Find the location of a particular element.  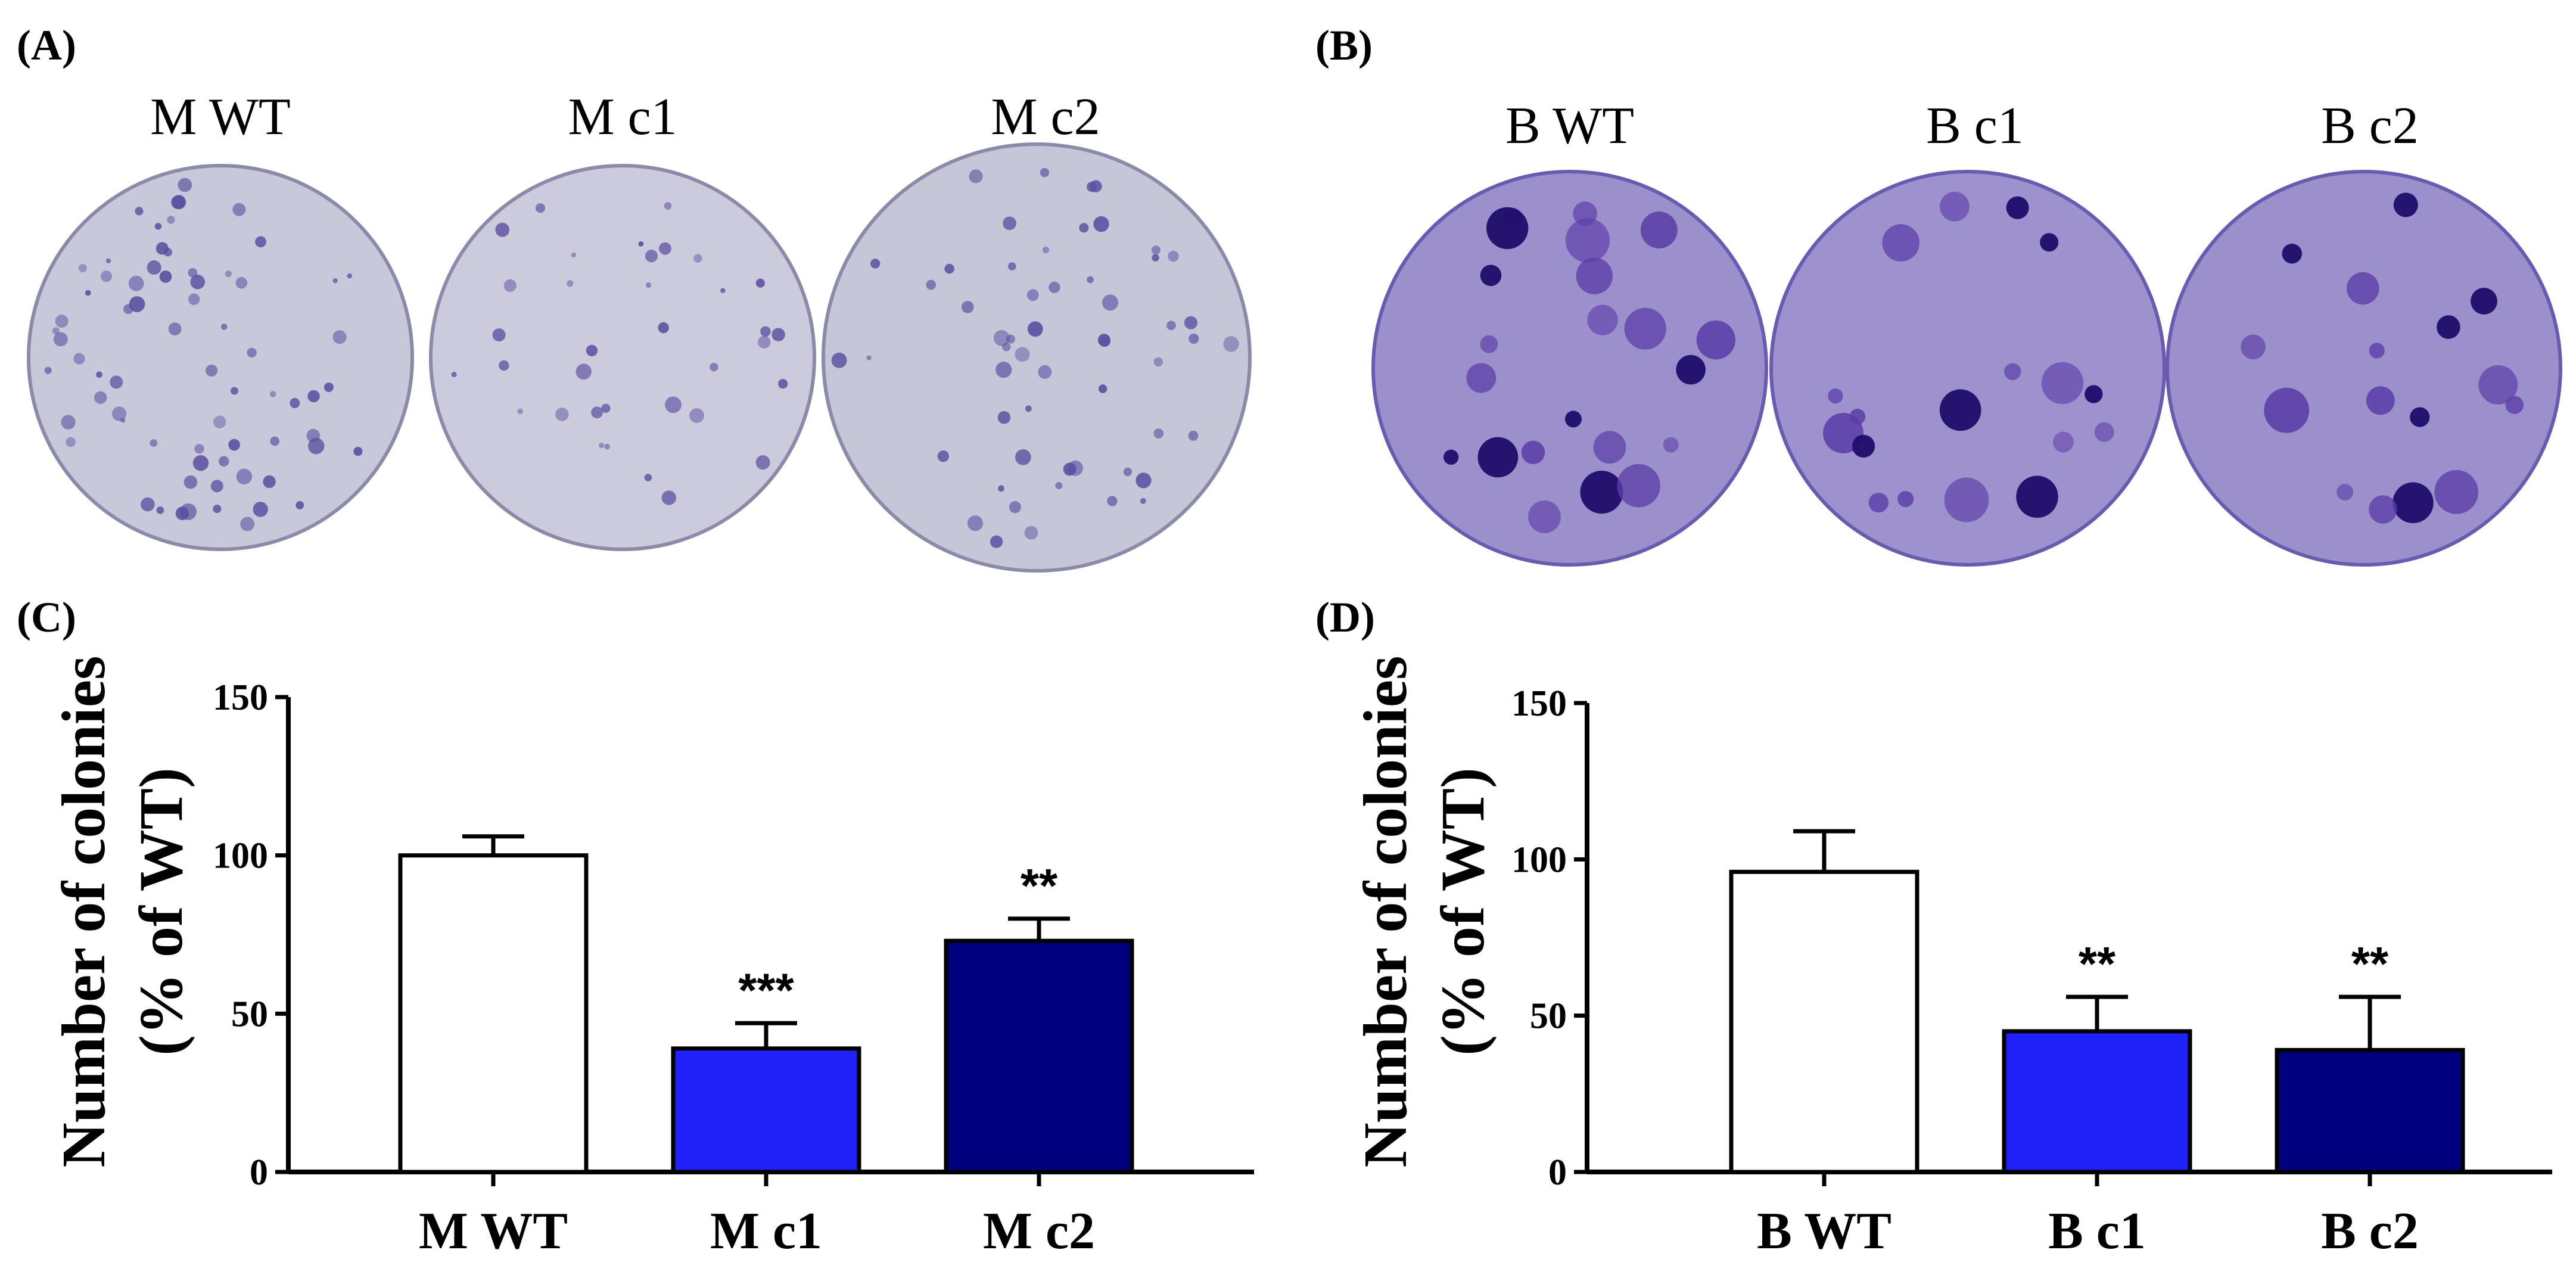

plate-label-b-c1: B c1 is located at coordinates (1975, 126).